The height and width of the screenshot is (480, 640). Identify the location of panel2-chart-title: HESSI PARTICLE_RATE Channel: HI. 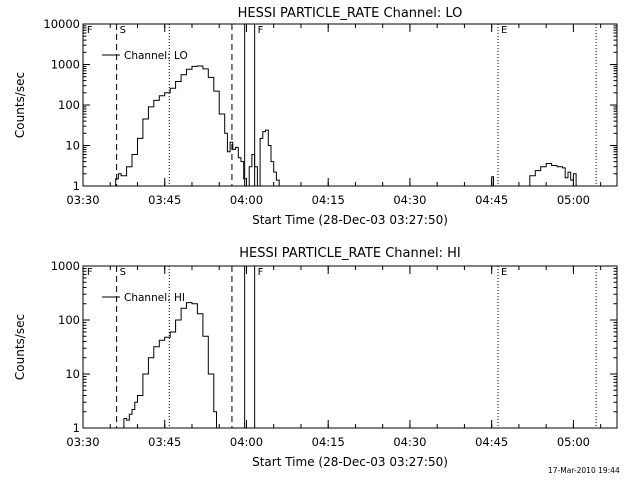
(349, 253).